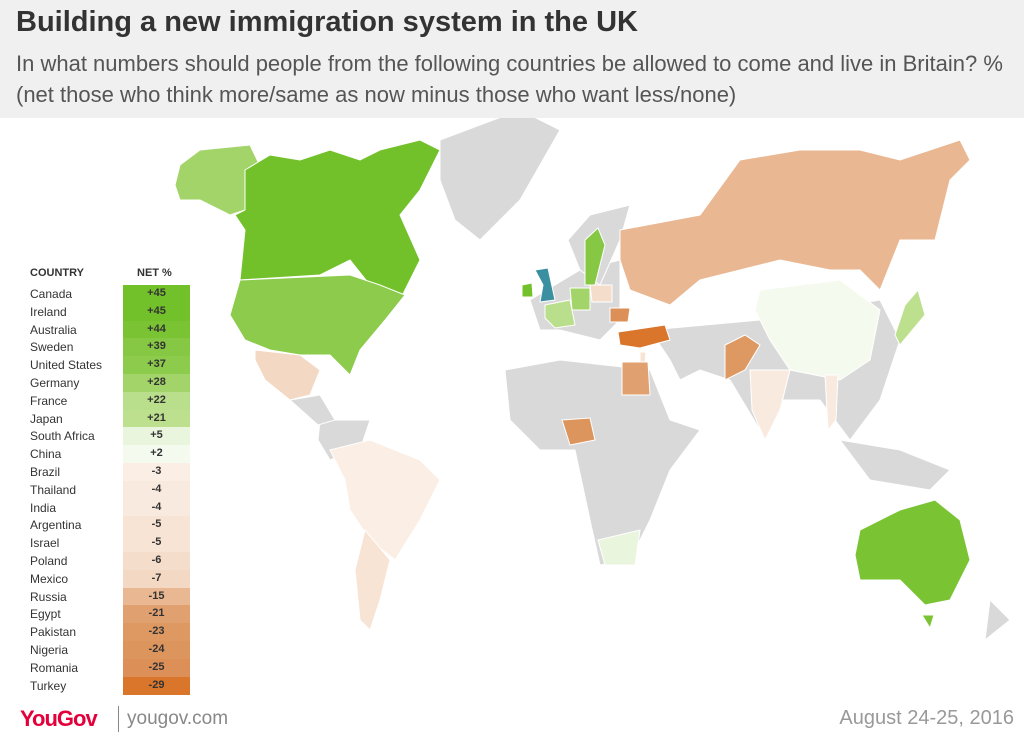 The width and height of the screenshot is (1024, 740). What do you see at coordinates (156, 614) in the screenshot?
I see `net-value: -21` at bounding box center [156, 614].